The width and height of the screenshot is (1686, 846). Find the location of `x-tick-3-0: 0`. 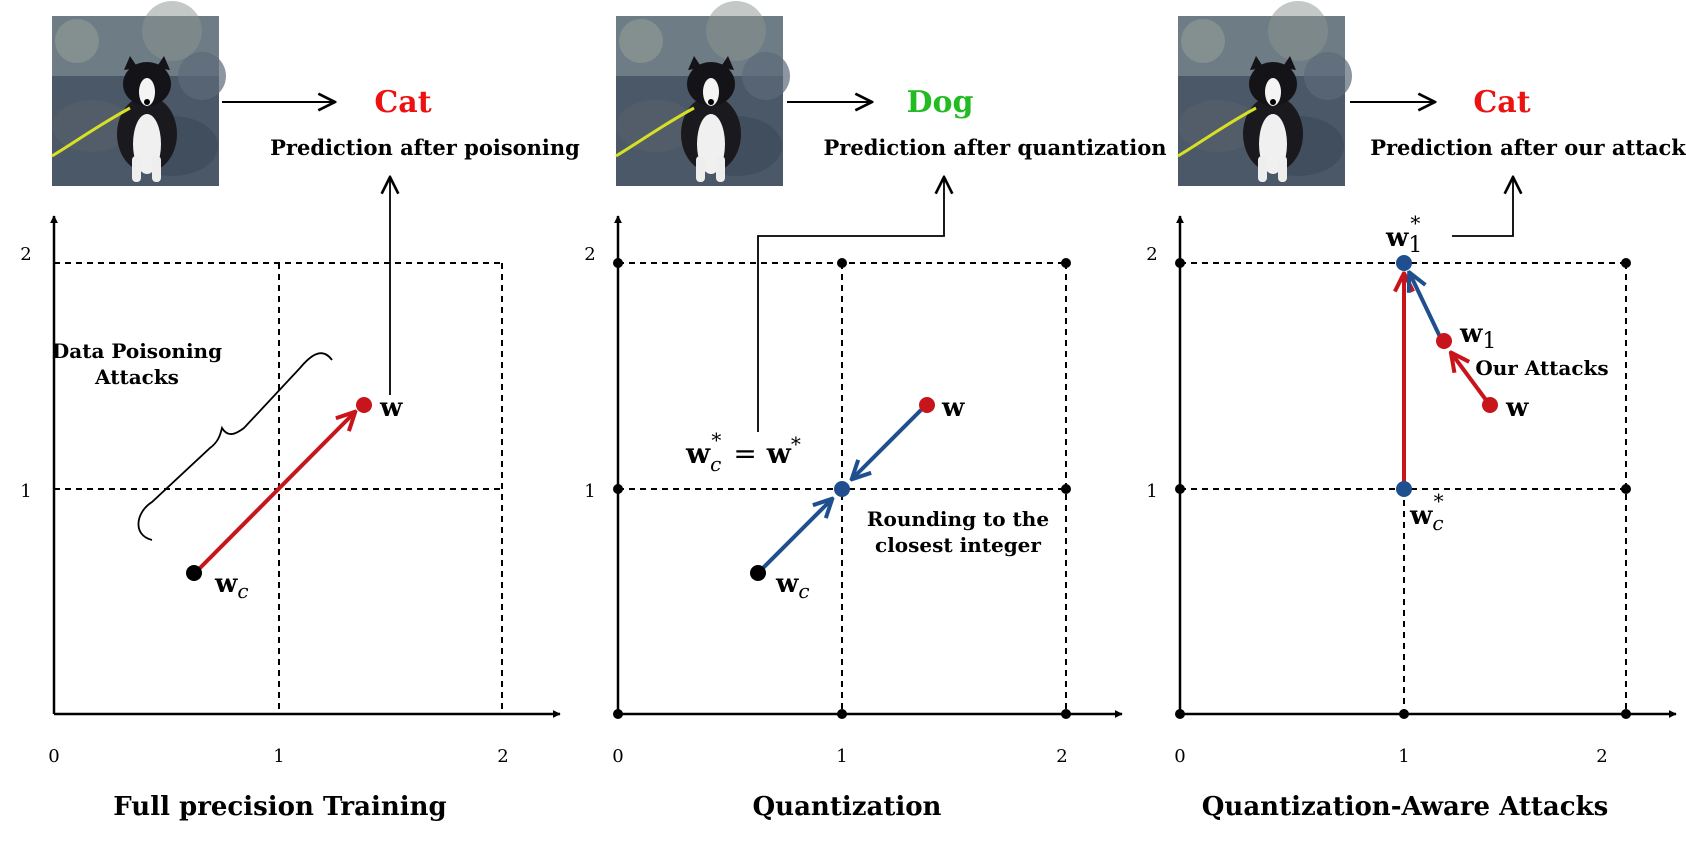

x-tick-3-0: 0 is located at coordinates (1179, 756).